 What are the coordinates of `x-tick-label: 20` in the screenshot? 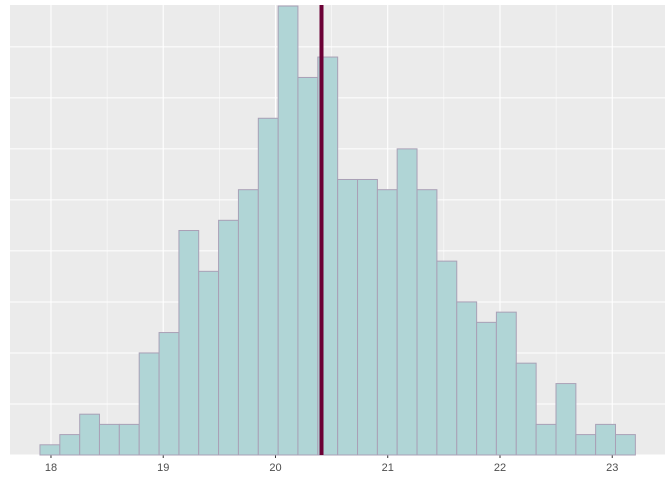 It's located at (275, 468).